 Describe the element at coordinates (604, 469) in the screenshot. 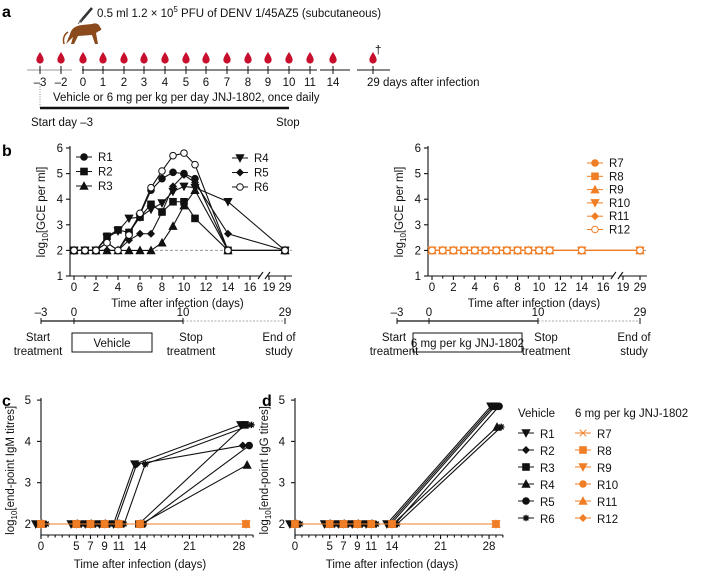

I see `legend-label-R9: R9` at that location.